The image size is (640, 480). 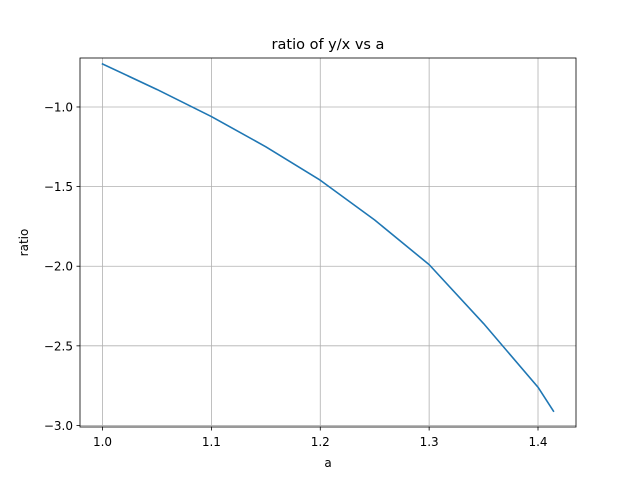 What do you see at coordinates (211, 442) in the screenshot?
I see `x-tick-label: 1.1` at bounding box center [211, 442].